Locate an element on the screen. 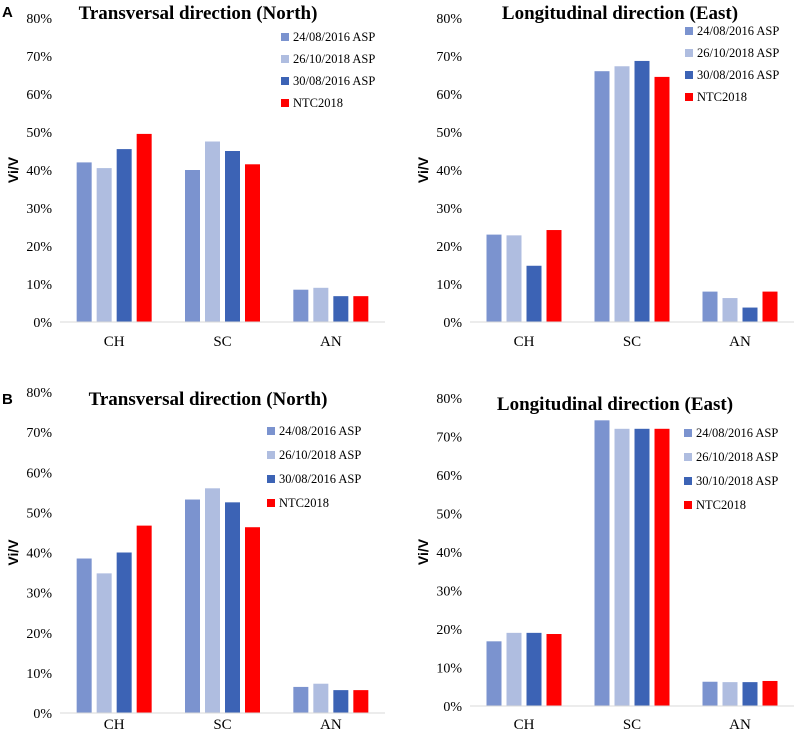  chart-title: Transversal direction (North) is located at coordinates (198, 13).